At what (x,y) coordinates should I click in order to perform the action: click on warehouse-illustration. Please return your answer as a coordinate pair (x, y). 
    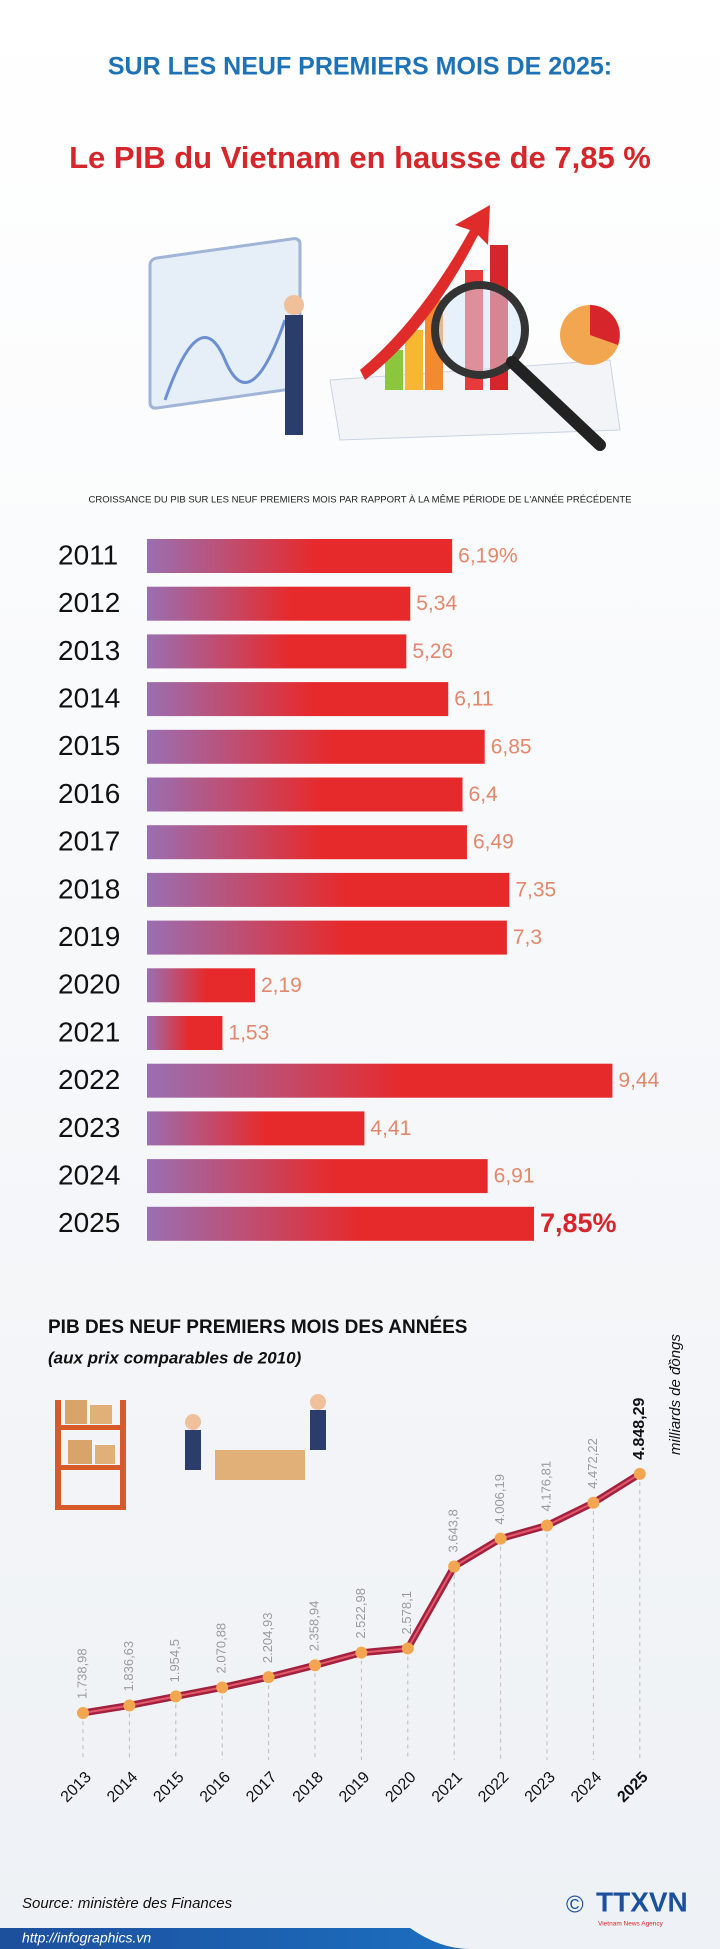
    Looking at the image, I should click on (190, 1452).